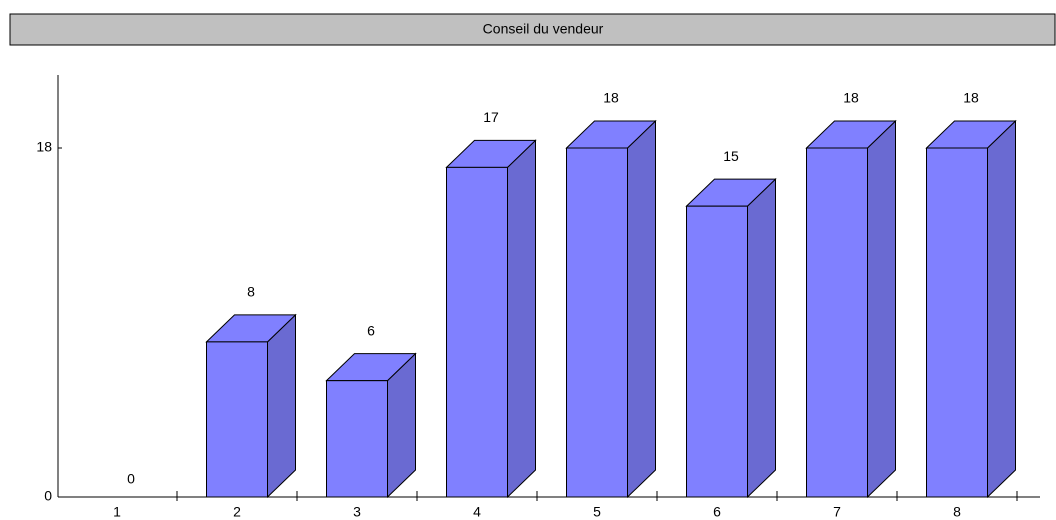  What do you see at coordinates (731, 156) in the screenshot?
I see `data-label: 15` at bounding box center [731, 156].